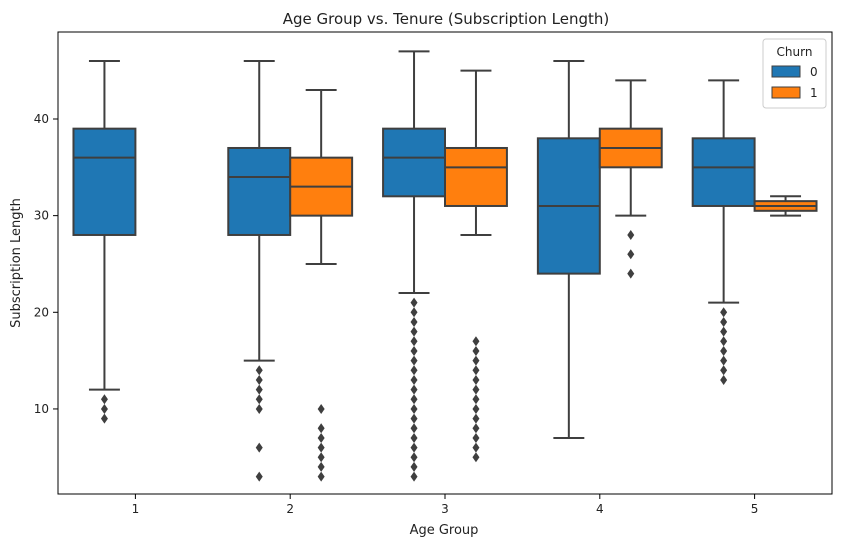 This screenshot has height=551, width=841. What do you see at coordinates (16, 263) in the screenshot?
I see `y-axis-label: Subscription Length` at bounding box center [16, 263].